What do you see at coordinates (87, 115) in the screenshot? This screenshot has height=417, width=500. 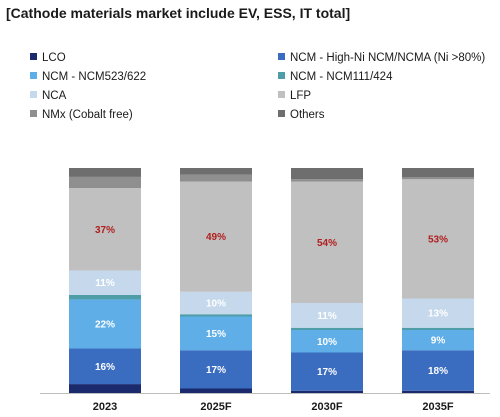 I see `legend-label: NMx (Cobalt free)` at bounding box center [87, 115].